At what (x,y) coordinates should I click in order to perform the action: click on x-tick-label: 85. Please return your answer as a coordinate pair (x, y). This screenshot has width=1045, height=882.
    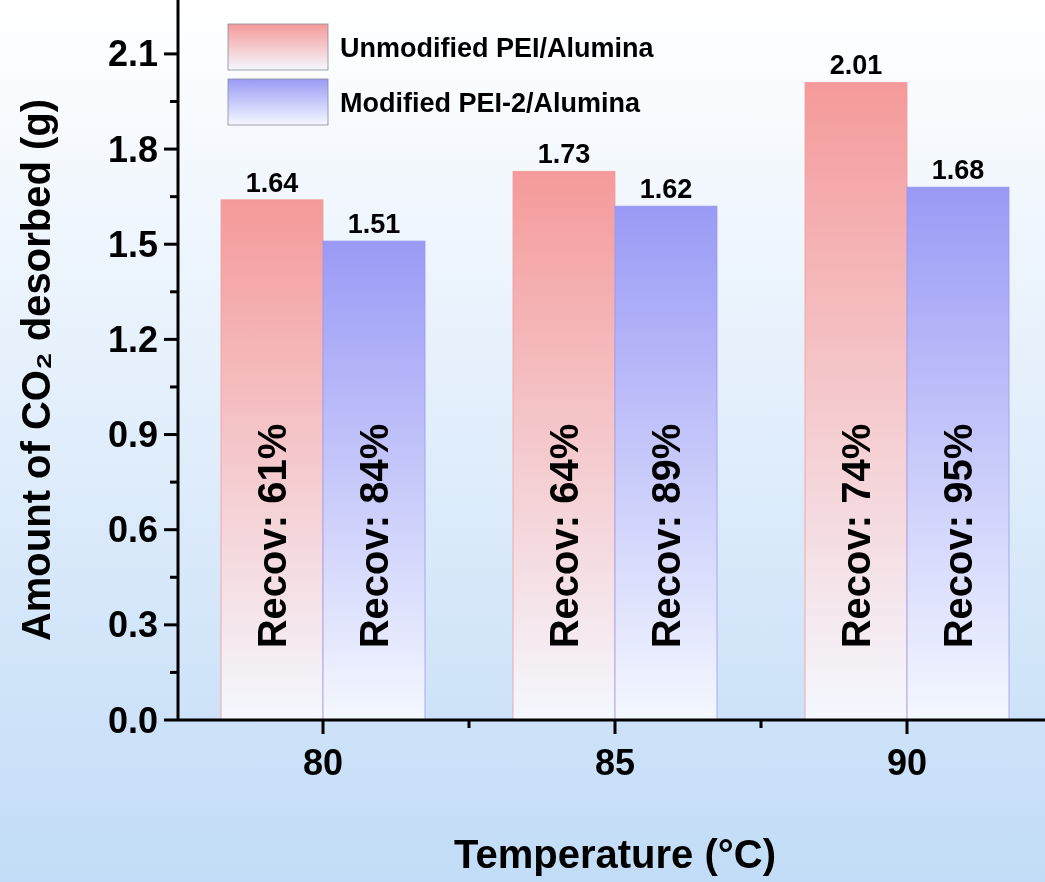
    Looking at the image, I should click on (615, 762).